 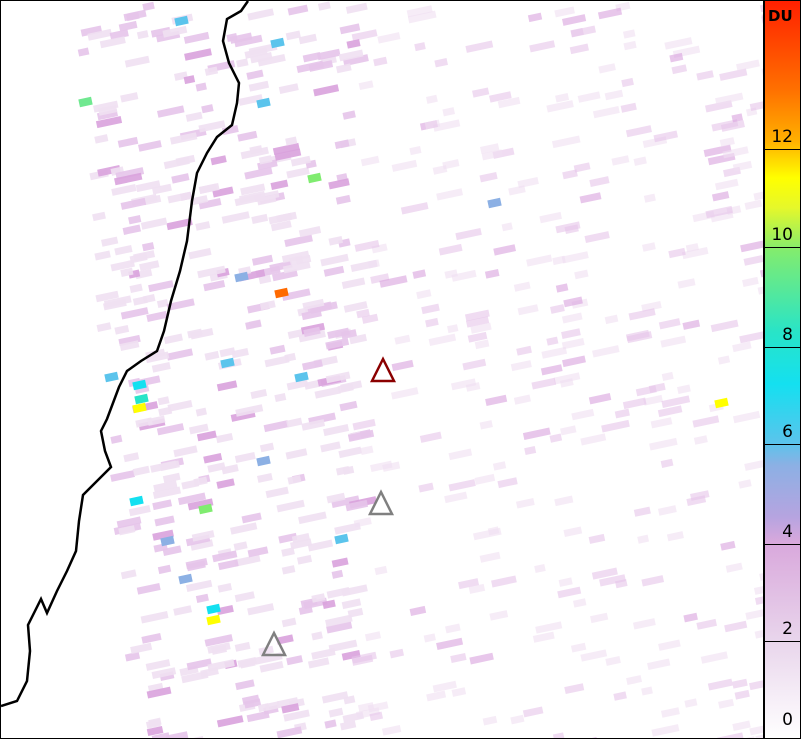 I want to click on colorbar-tick-label: 12, so click(x=782, y=137).